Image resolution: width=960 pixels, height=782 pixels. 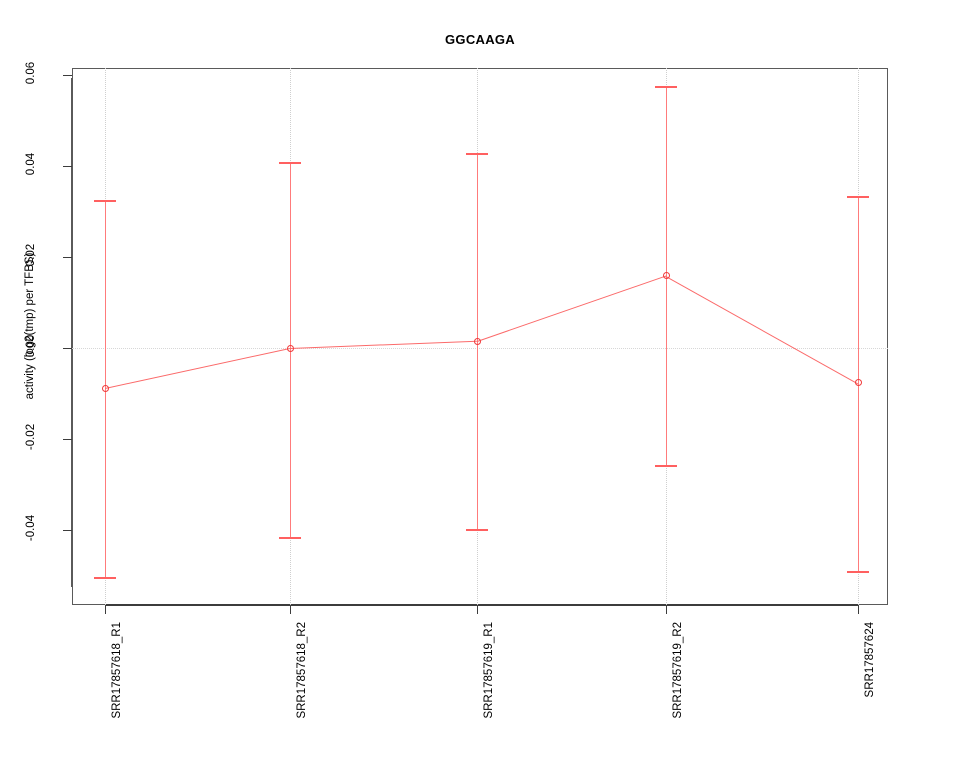 What do you see at coordinates (31, 436) in the screenshot?
I see `y-axis-tick-label: -0.02` at bounding box center [31, 436].